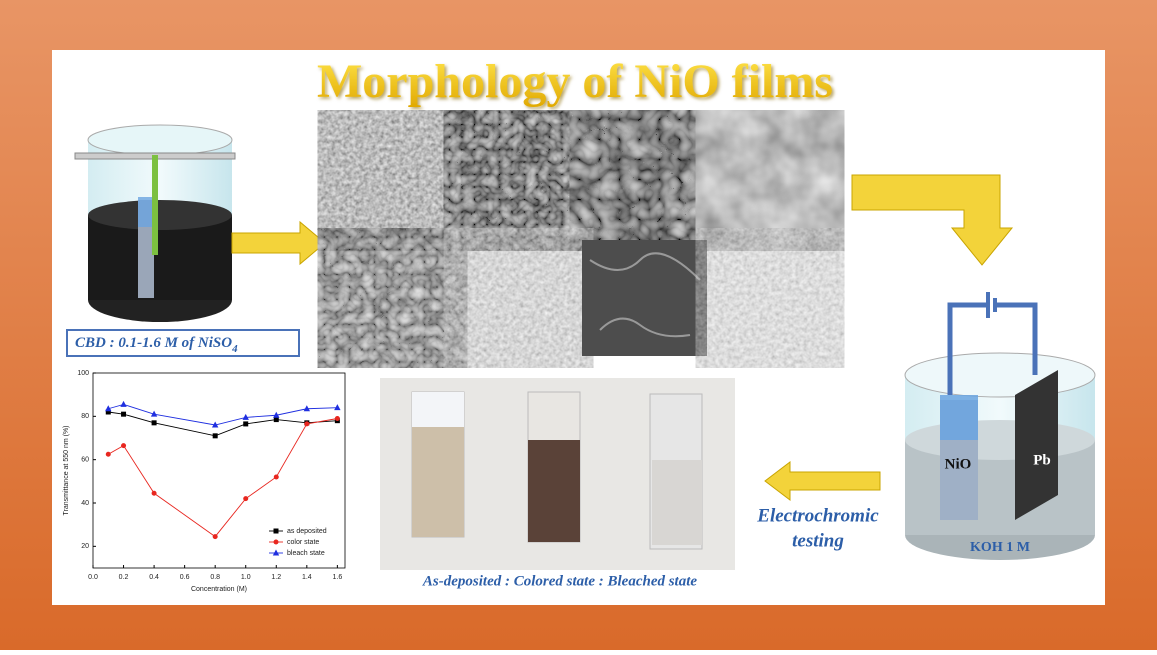 The height and width of the screenshot is (655, 1157). I want to click on electrode-label: Pb, so click(1042, 460).